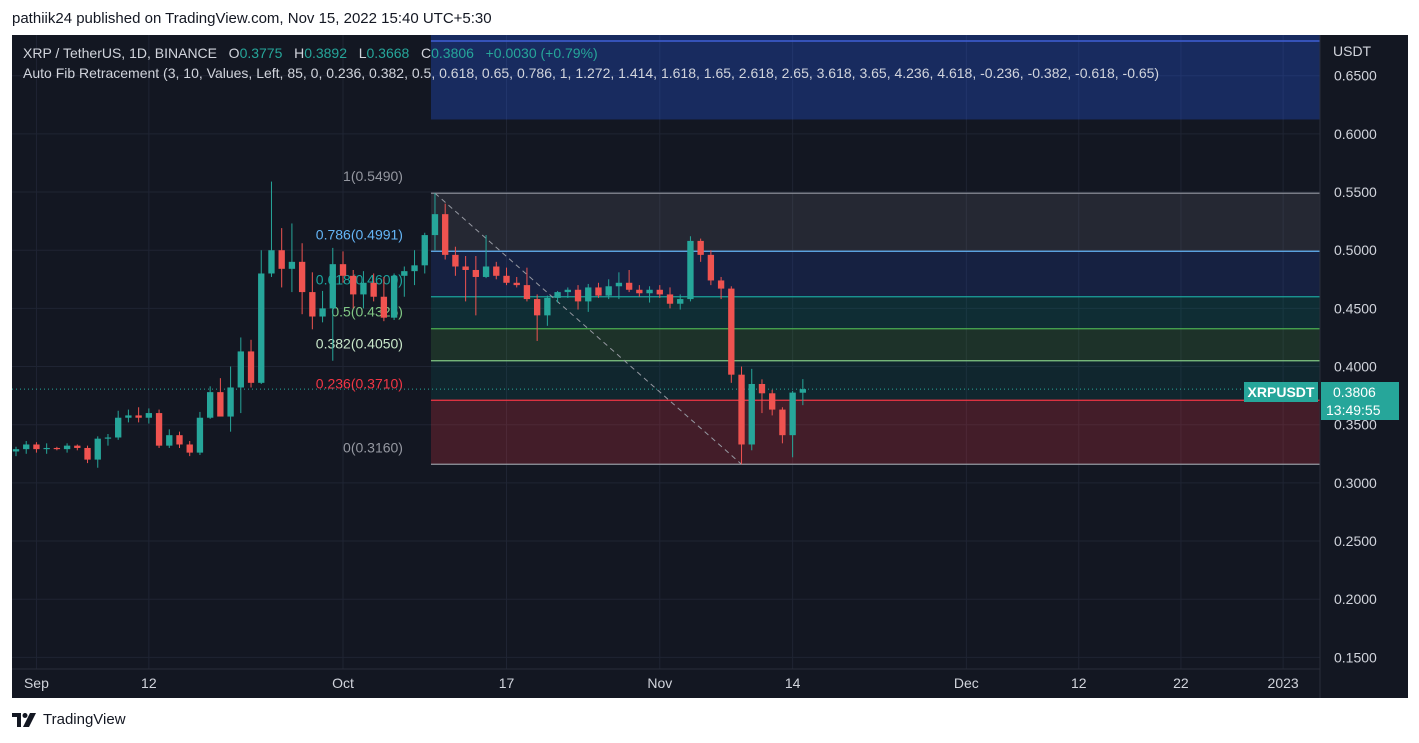  Describe the element at coordinates (84, 719) in the screenshot. I see `footer-brand-text: TradingView` at that location.